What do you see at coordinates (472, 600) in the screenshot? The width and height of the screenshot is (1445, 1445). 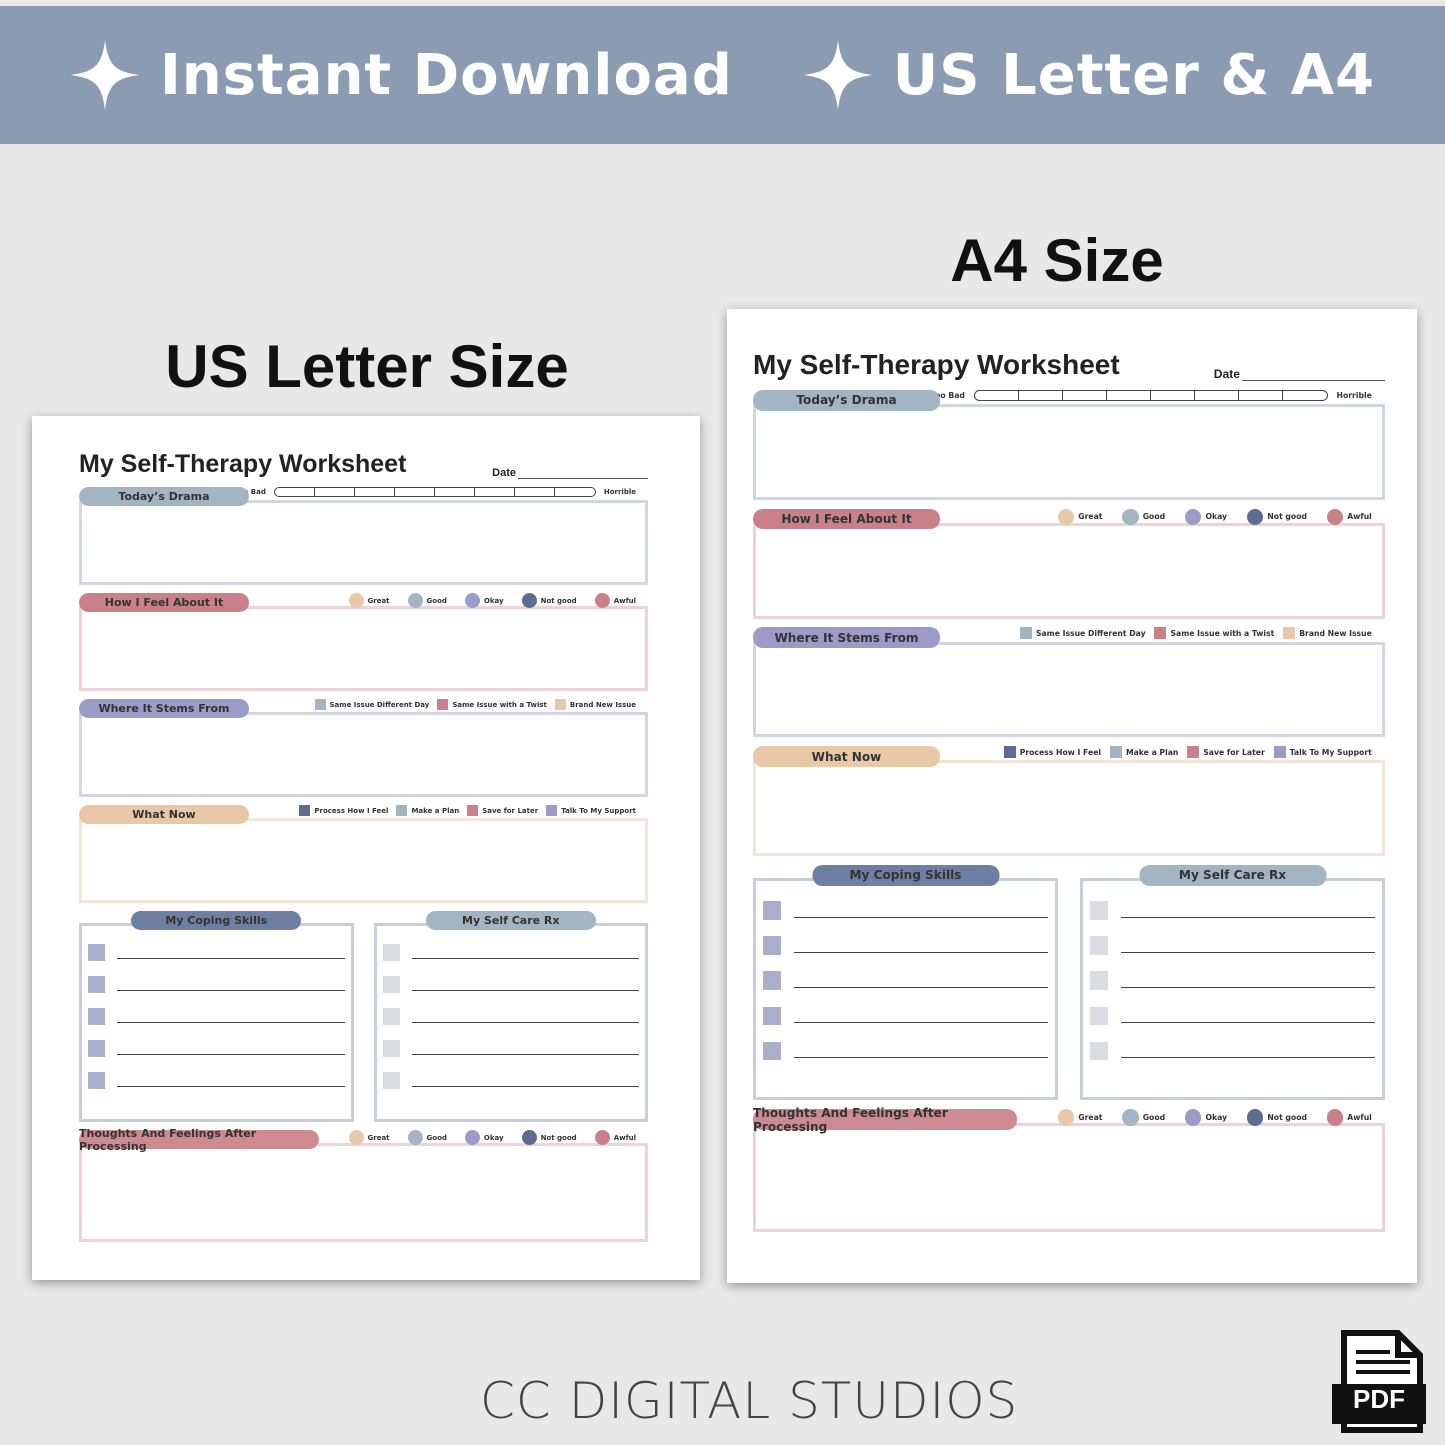 I see `okay-face-icon` at bounding box center [472, 600].